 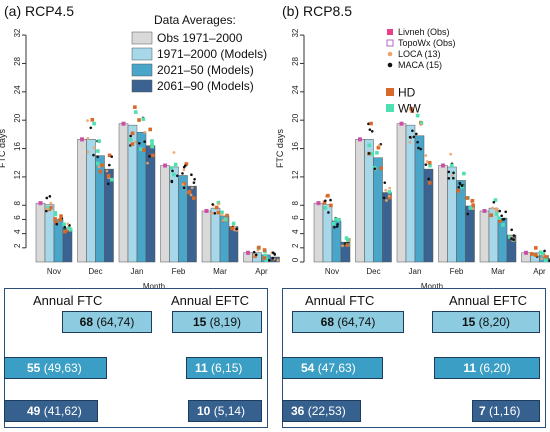 What do you see at coordinates (493, 322) in the screenshot?
I see `eftc-row1-range: (8,20)` at bounding box center [493, 322].